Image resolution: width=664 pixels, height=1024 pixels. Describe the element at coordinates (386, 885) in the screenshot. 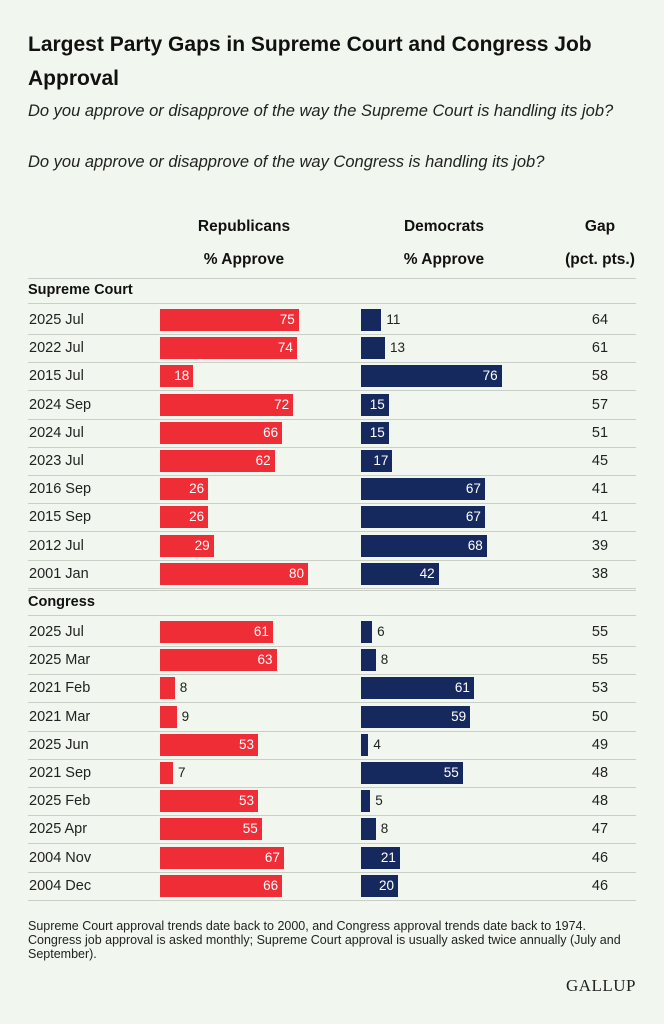

I see `dem-value: 20` at that location.